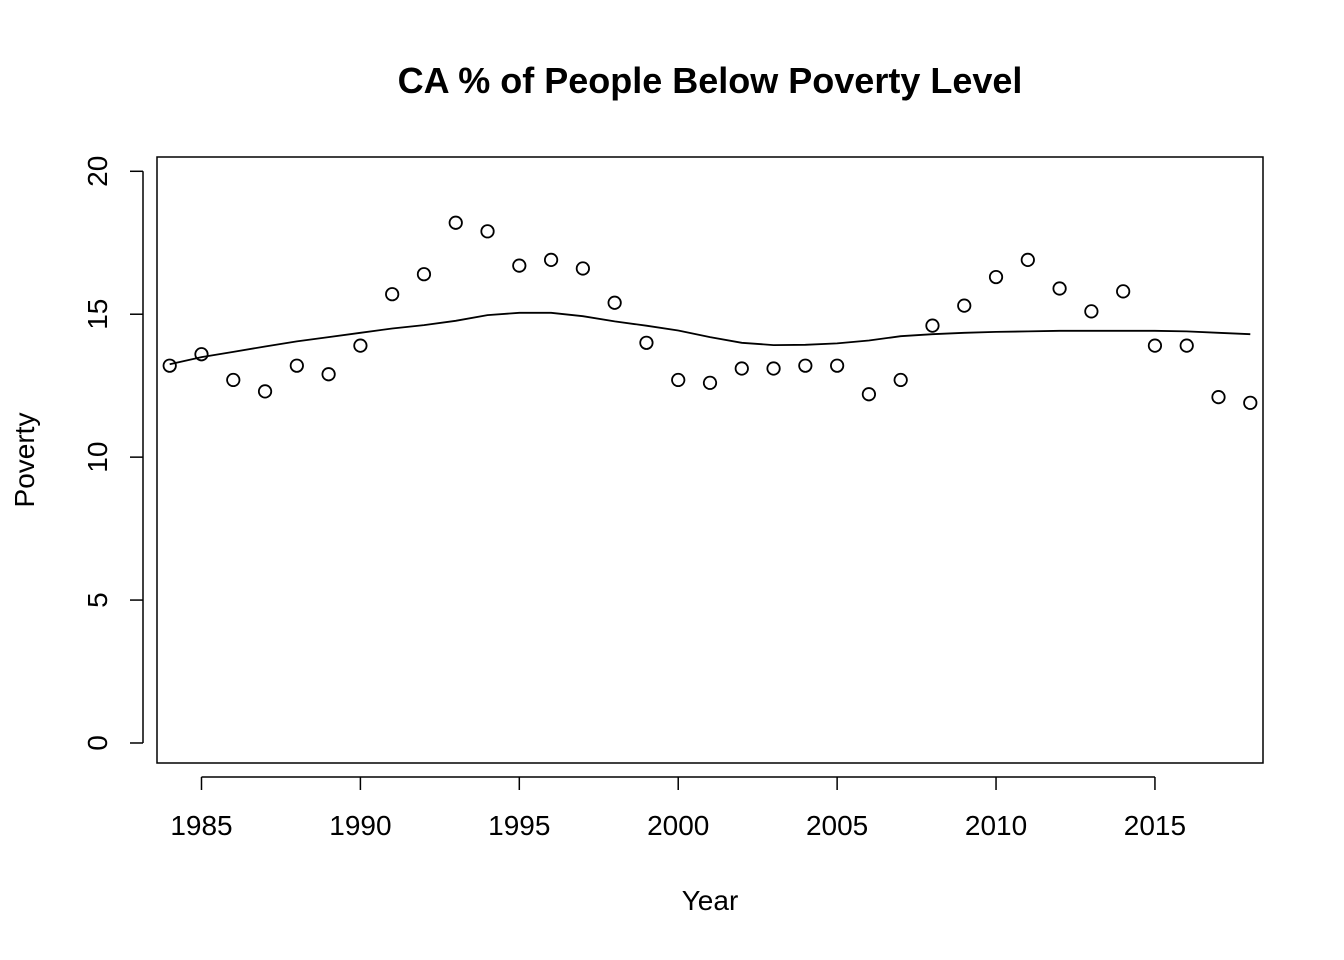 This screenshot has height=960, width=1344. What do you see at coordinates (24, 460) in the screenshot?
I see `y-axis-label: Poverty` at bounding box center [24, 460].